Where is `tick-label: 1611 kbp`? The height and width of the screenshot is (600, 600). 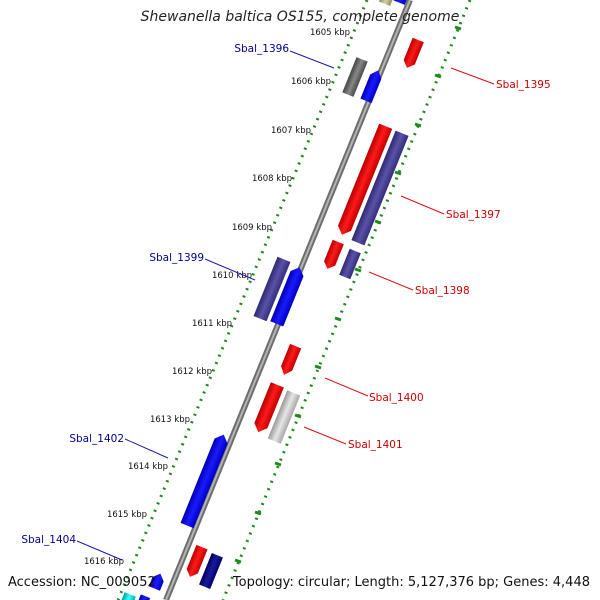 tick-label: 1611 kbp is located at coordinates (212, 324).